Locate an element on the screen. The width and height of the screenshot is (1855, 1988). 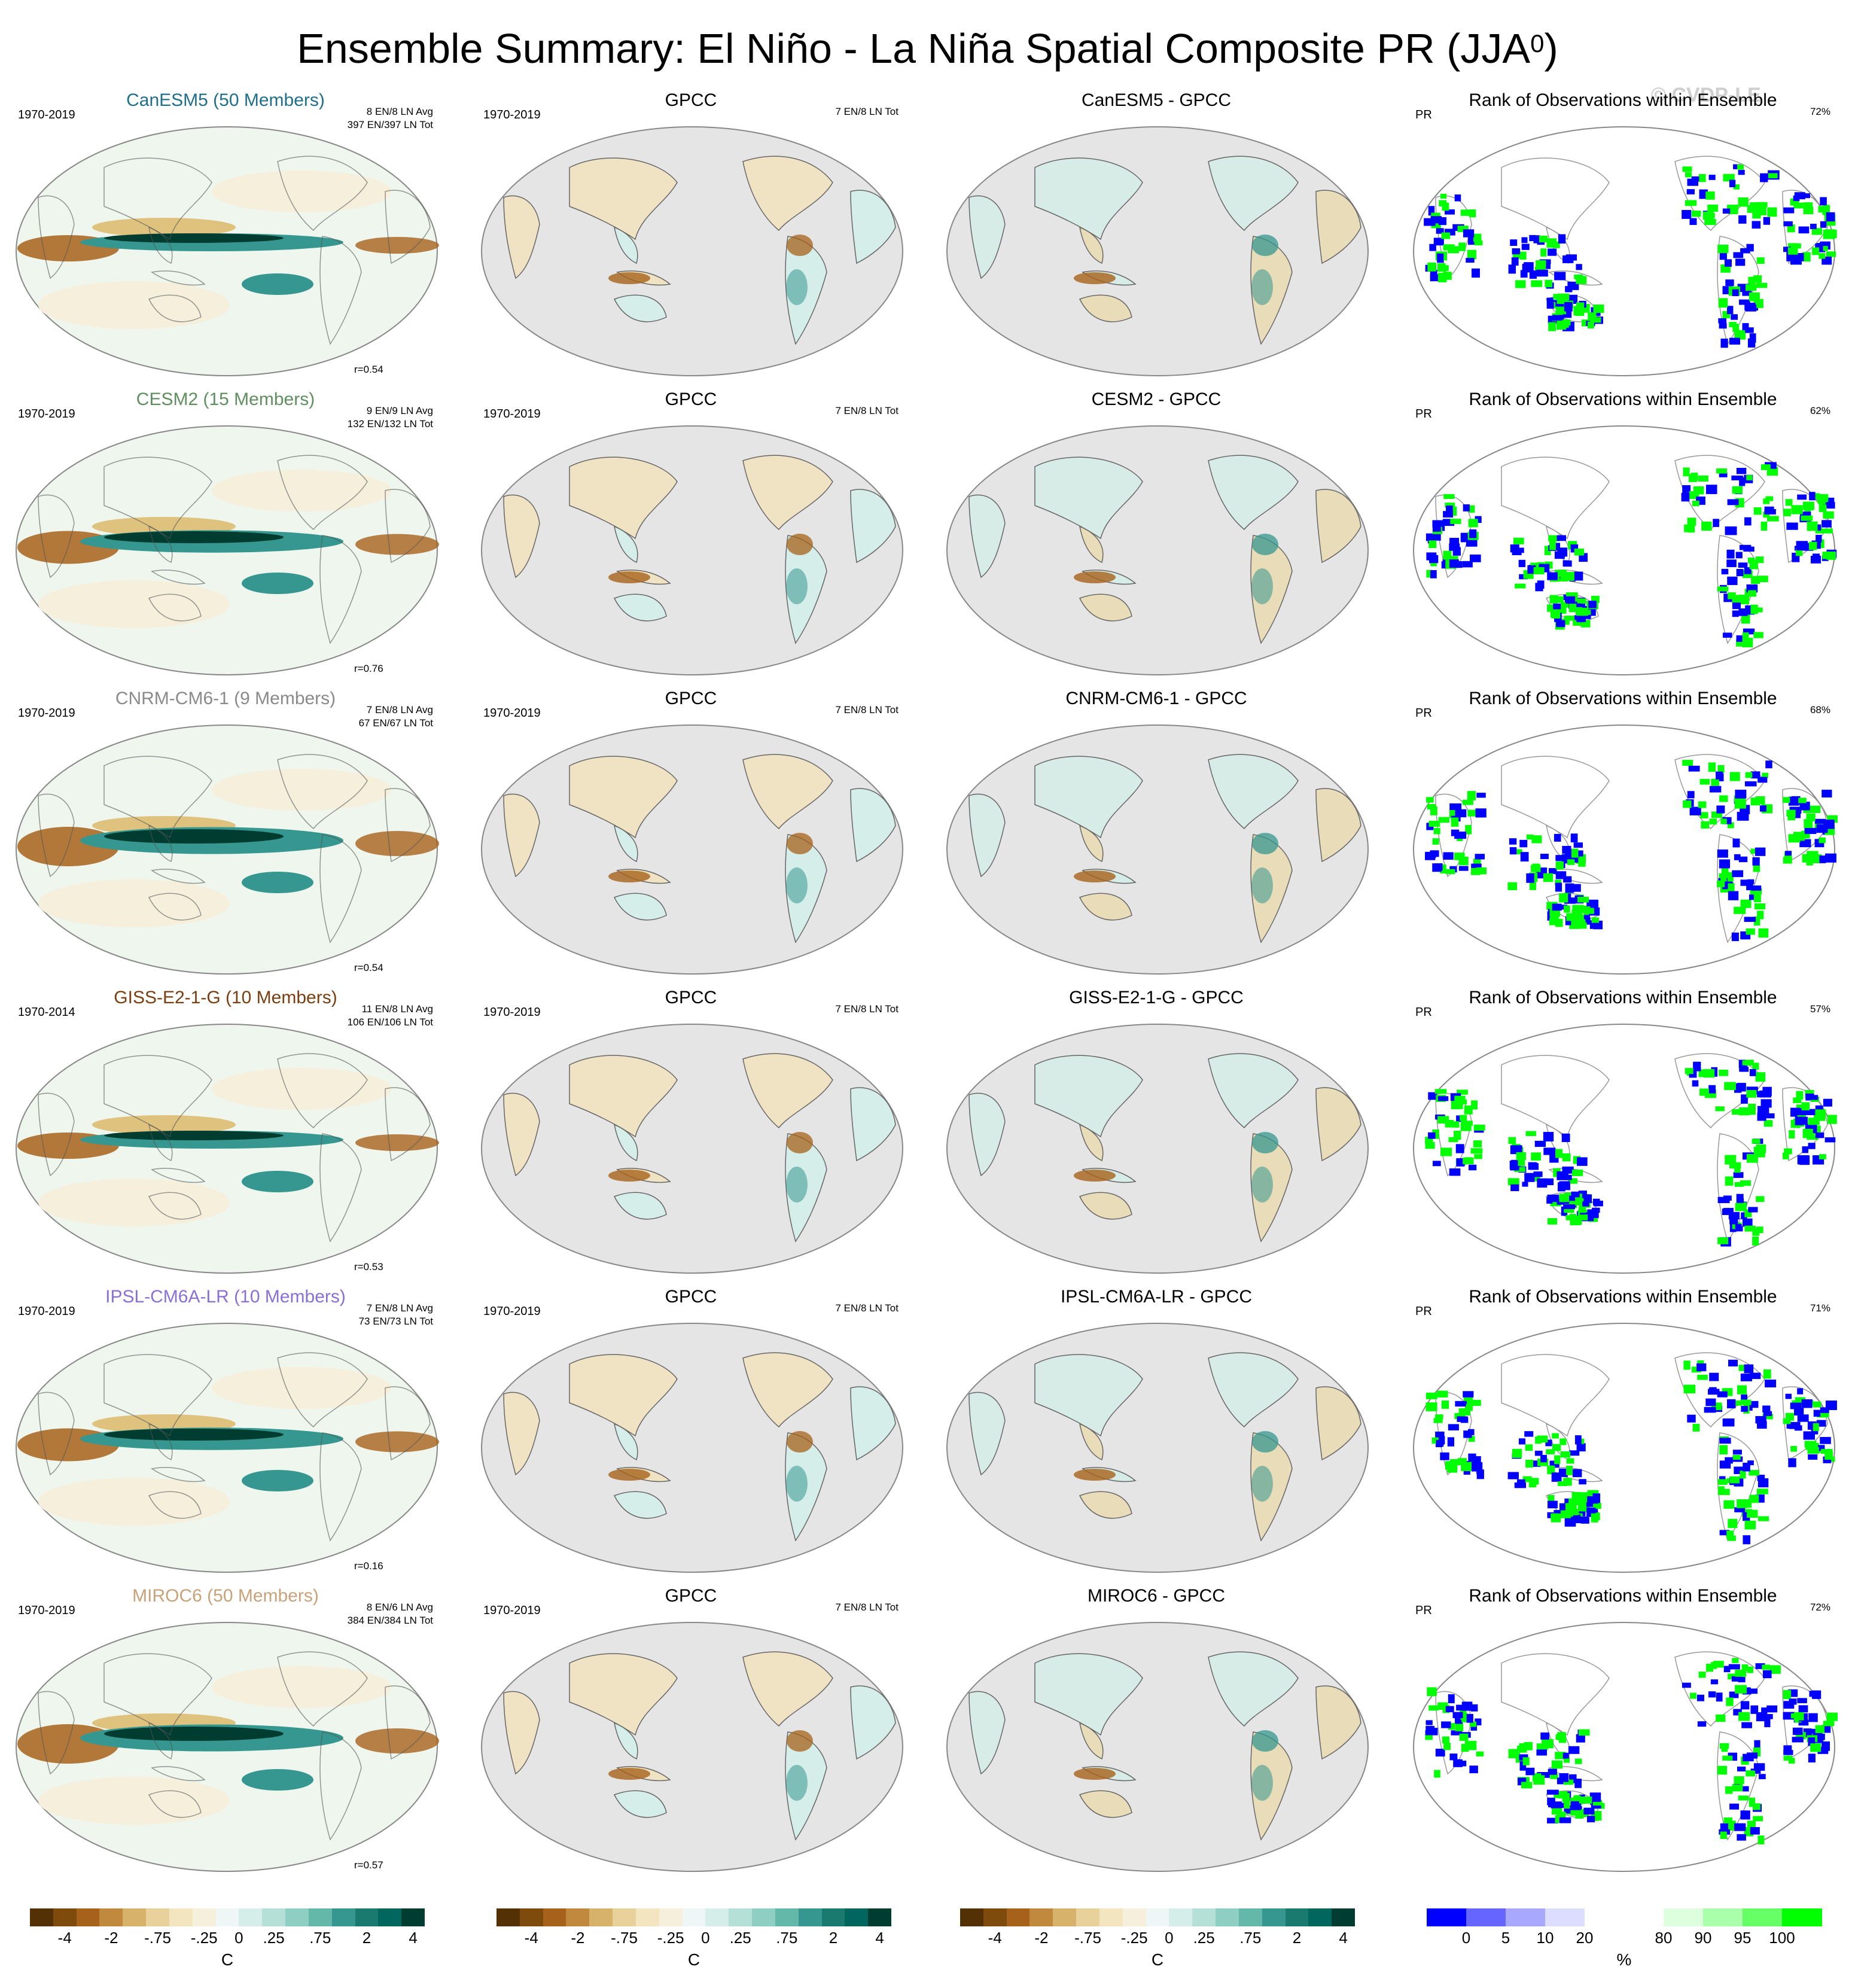
rank-percent: 62% is located at coordinates (1820, 410).